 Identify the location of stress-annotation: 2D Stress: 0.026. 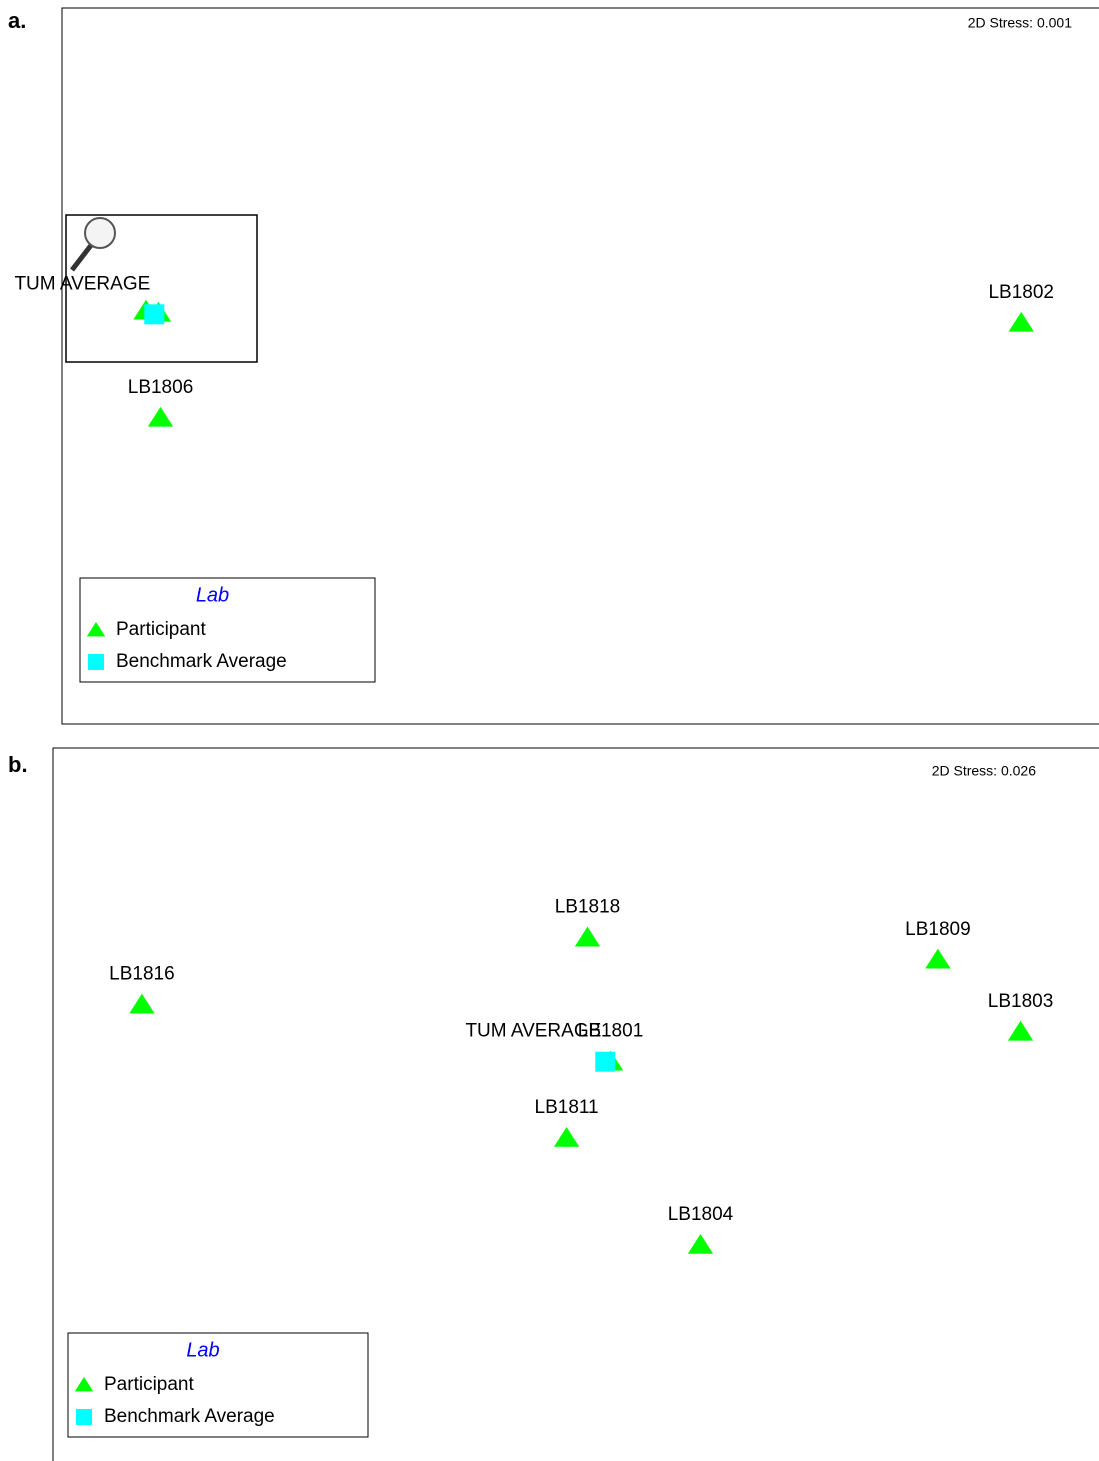
(984, 771).